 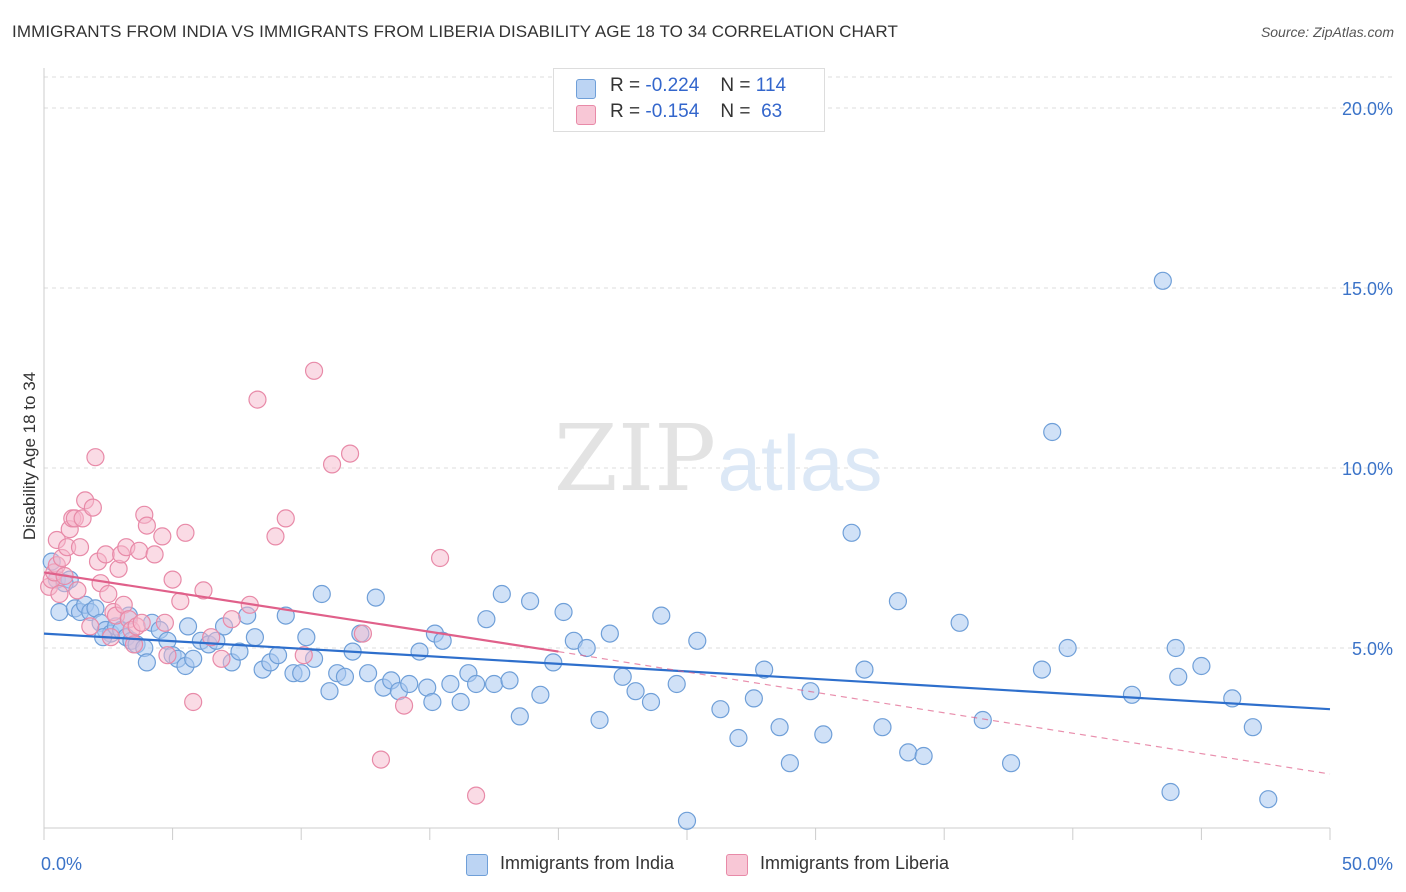 What do you see at coordinates (855, 863) in the screenshot?
I see `series-label-liberia: Immigrants from Liberia` at bounding box center [855, 863].